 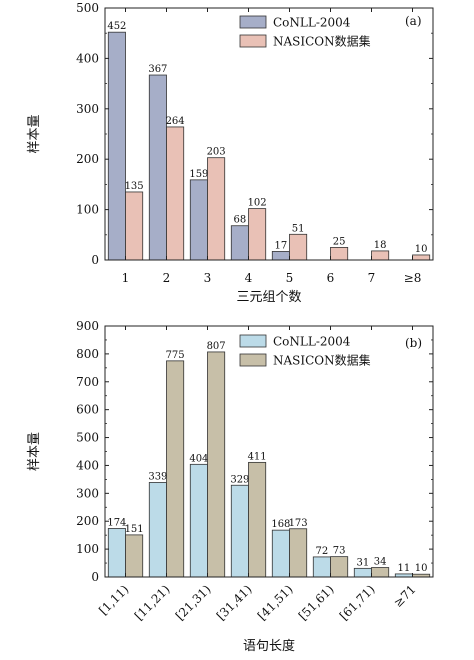 What do you see at coordinates (193, 602) in the screenshot?
I see `x-tick-label: [21,31)` at bounding box center [193, 602].